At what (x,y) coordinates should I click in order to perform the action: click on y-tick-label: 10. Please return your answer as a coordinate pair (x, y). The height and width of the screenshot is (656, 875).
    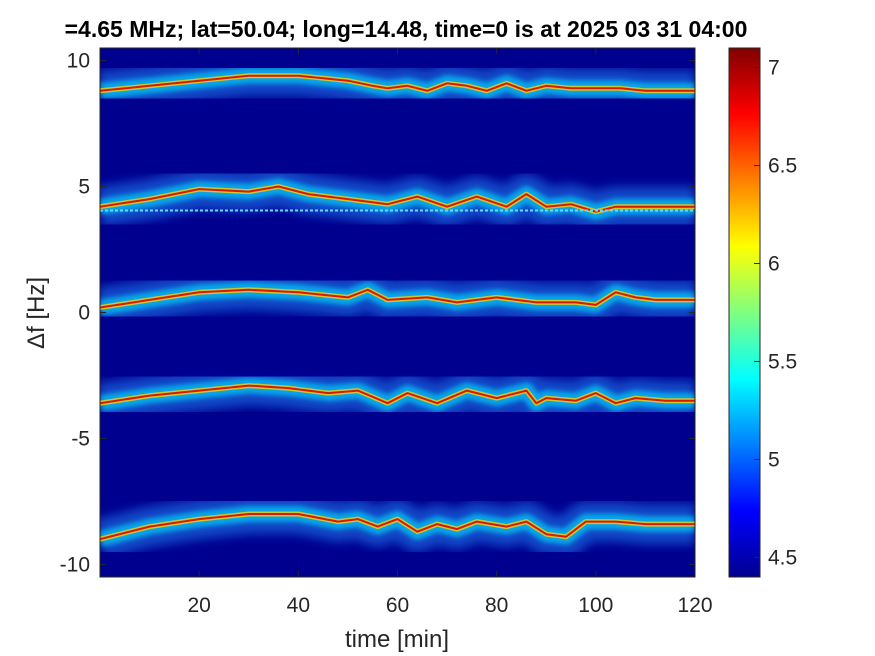
    Looking at the image, I should click on (78, 61).